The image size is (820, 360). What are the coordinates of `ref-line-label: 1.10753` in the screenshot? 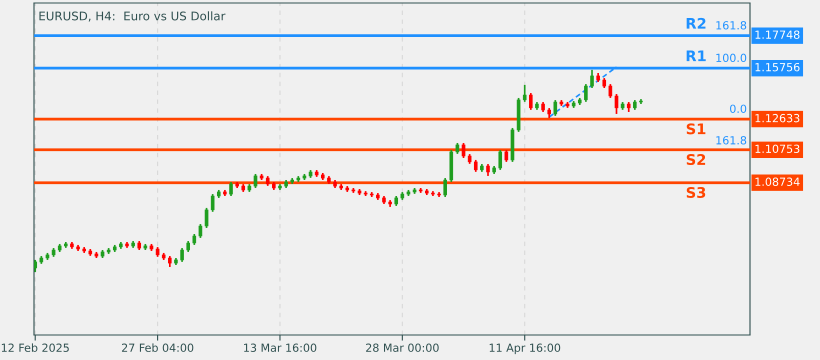 It's located at (778, 149).